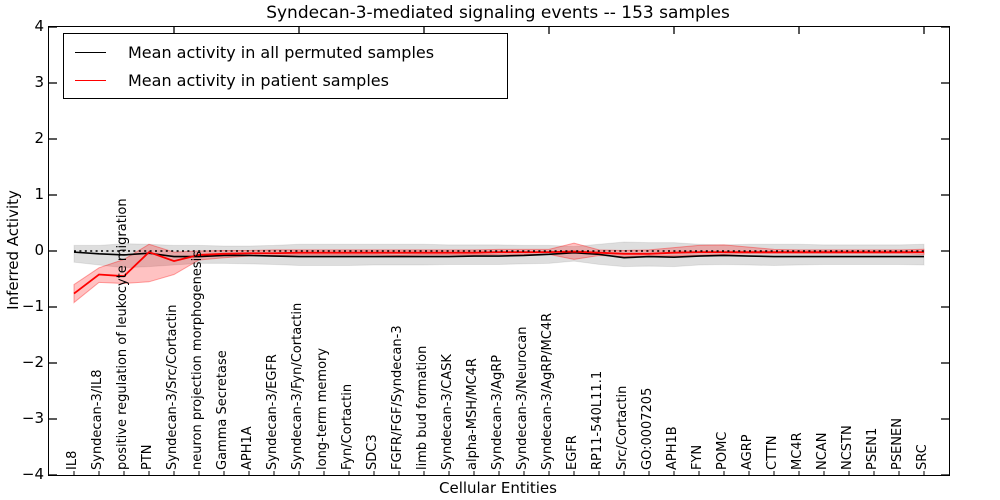 Image resolution: width=1000 pixels, height=500 pixels. What do you see at coordinates (197, 360) in the screenshot?
I see `x-tick-label: neuron projection morphogenesis` at bounding box center [197, 360].